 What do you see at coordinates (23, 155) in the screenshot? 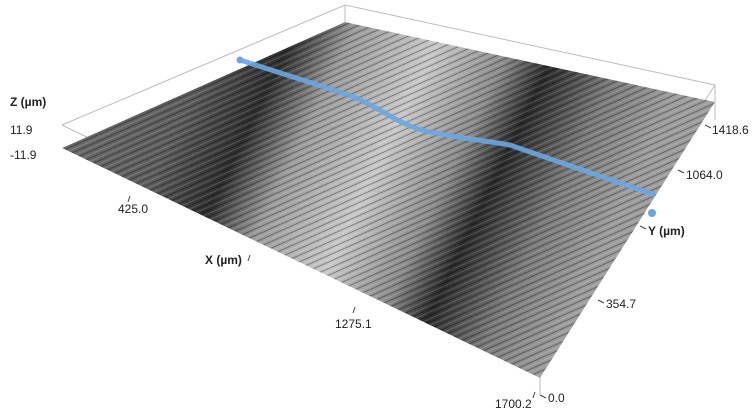
I see `z-tick-label: -11.9` at bounding box center [23, 155].